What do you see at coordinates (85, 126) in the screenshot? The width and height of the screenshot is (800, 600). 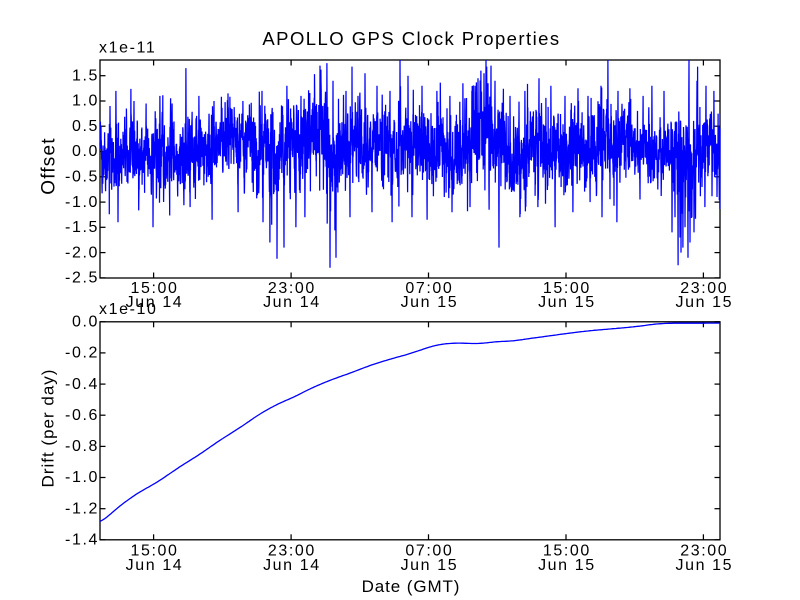 I see `svg-text: 0.5` at bounding box center [85, 126].